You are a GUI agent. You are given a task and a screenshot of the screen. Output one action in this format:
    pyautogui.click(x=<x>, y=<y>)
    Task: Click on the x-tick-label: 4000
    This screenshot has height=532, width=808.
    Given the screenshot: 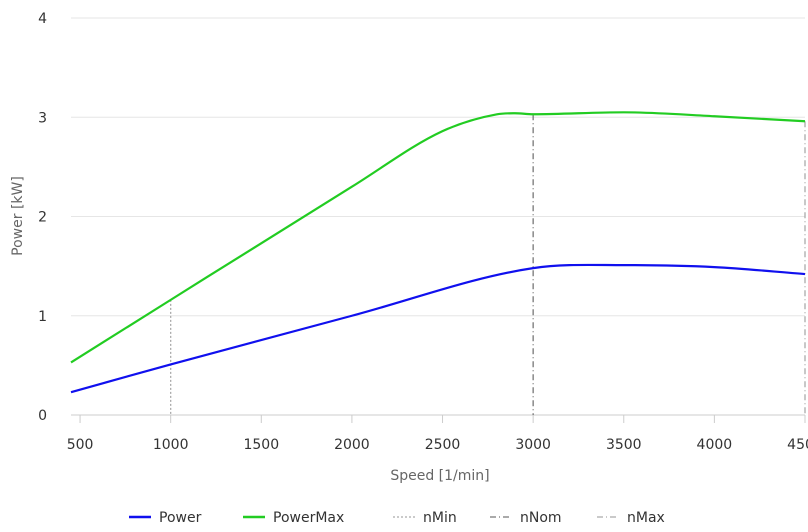 What is the action you would take?
    pyautogui.click(x=715, y=445)
    